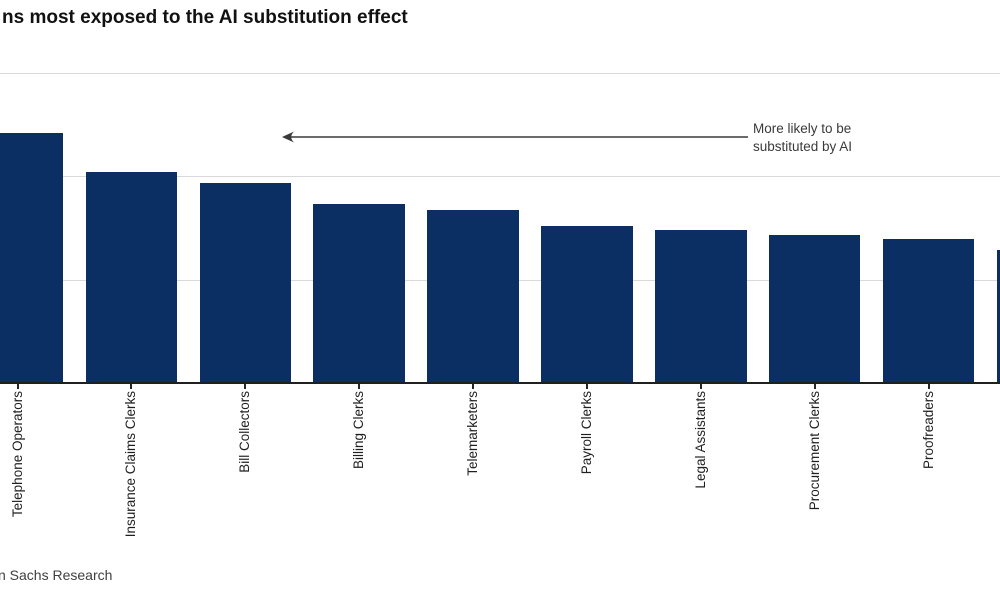 The width and height of the screenshot is (1000, 600). Describe the element at coordinates (17, 454) in the screenshot. I see `axis-label-text: Telephone Operators` at that location.